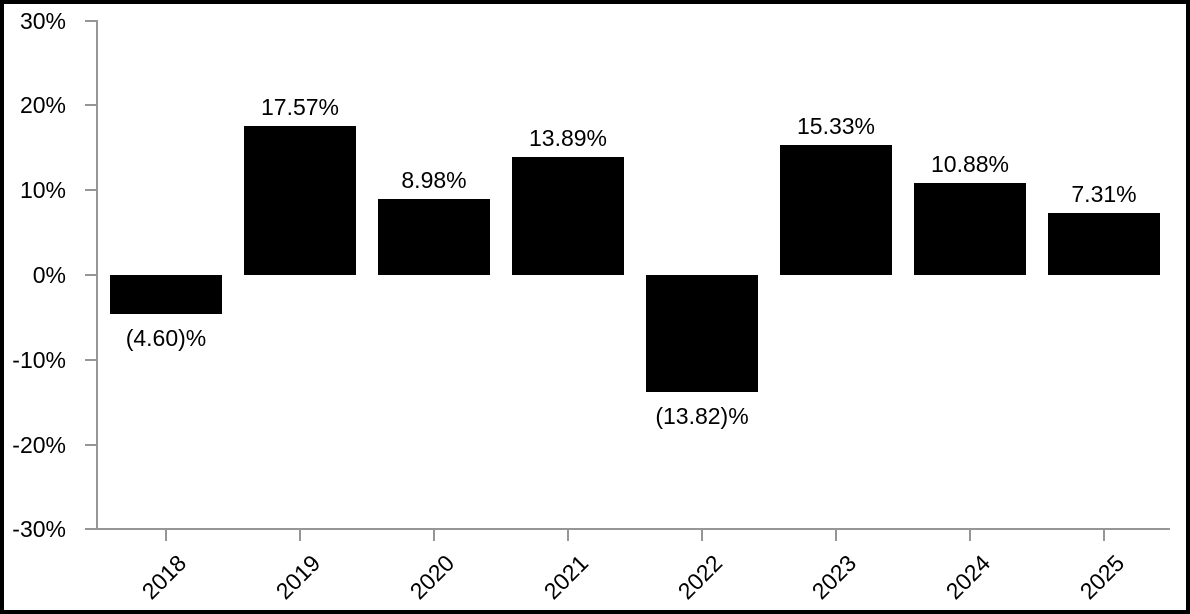  I want to click on bar-2018, so click(166, 295).